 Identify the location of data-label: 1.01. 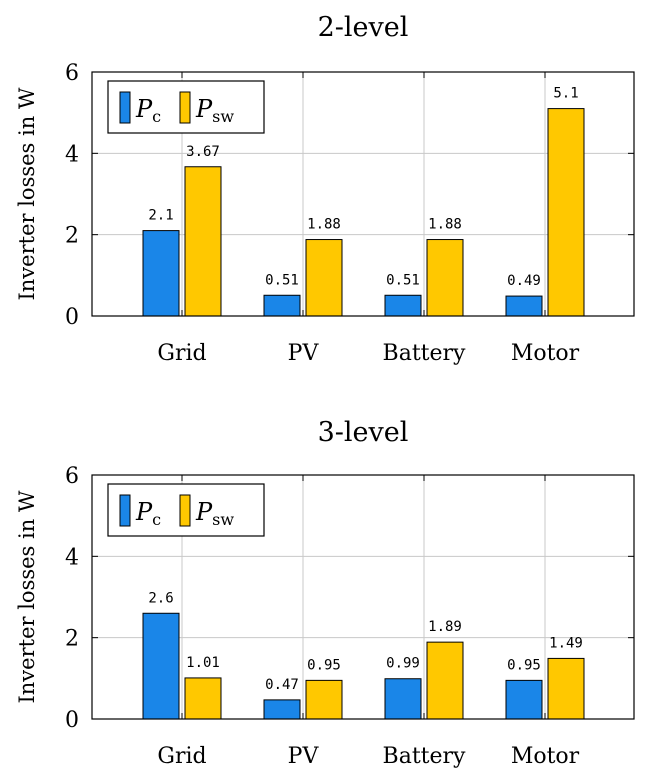
(203, 663).